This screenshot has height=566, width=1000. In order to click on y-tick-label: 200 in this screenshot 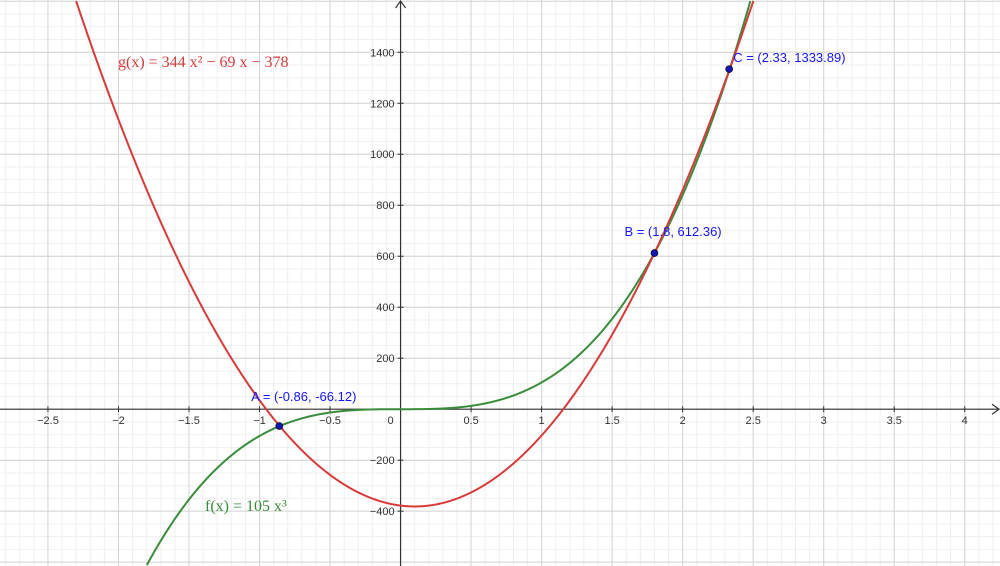, I will do `click(385, 359)`.